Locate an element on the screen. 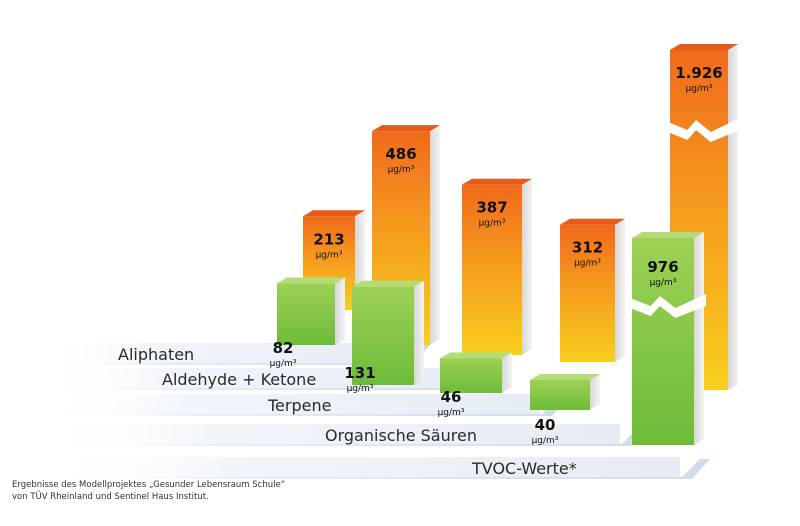 The image size is (800, 526). orange-aldehyde-ketone-value-label: 486 is located at coordinates (400, 154).